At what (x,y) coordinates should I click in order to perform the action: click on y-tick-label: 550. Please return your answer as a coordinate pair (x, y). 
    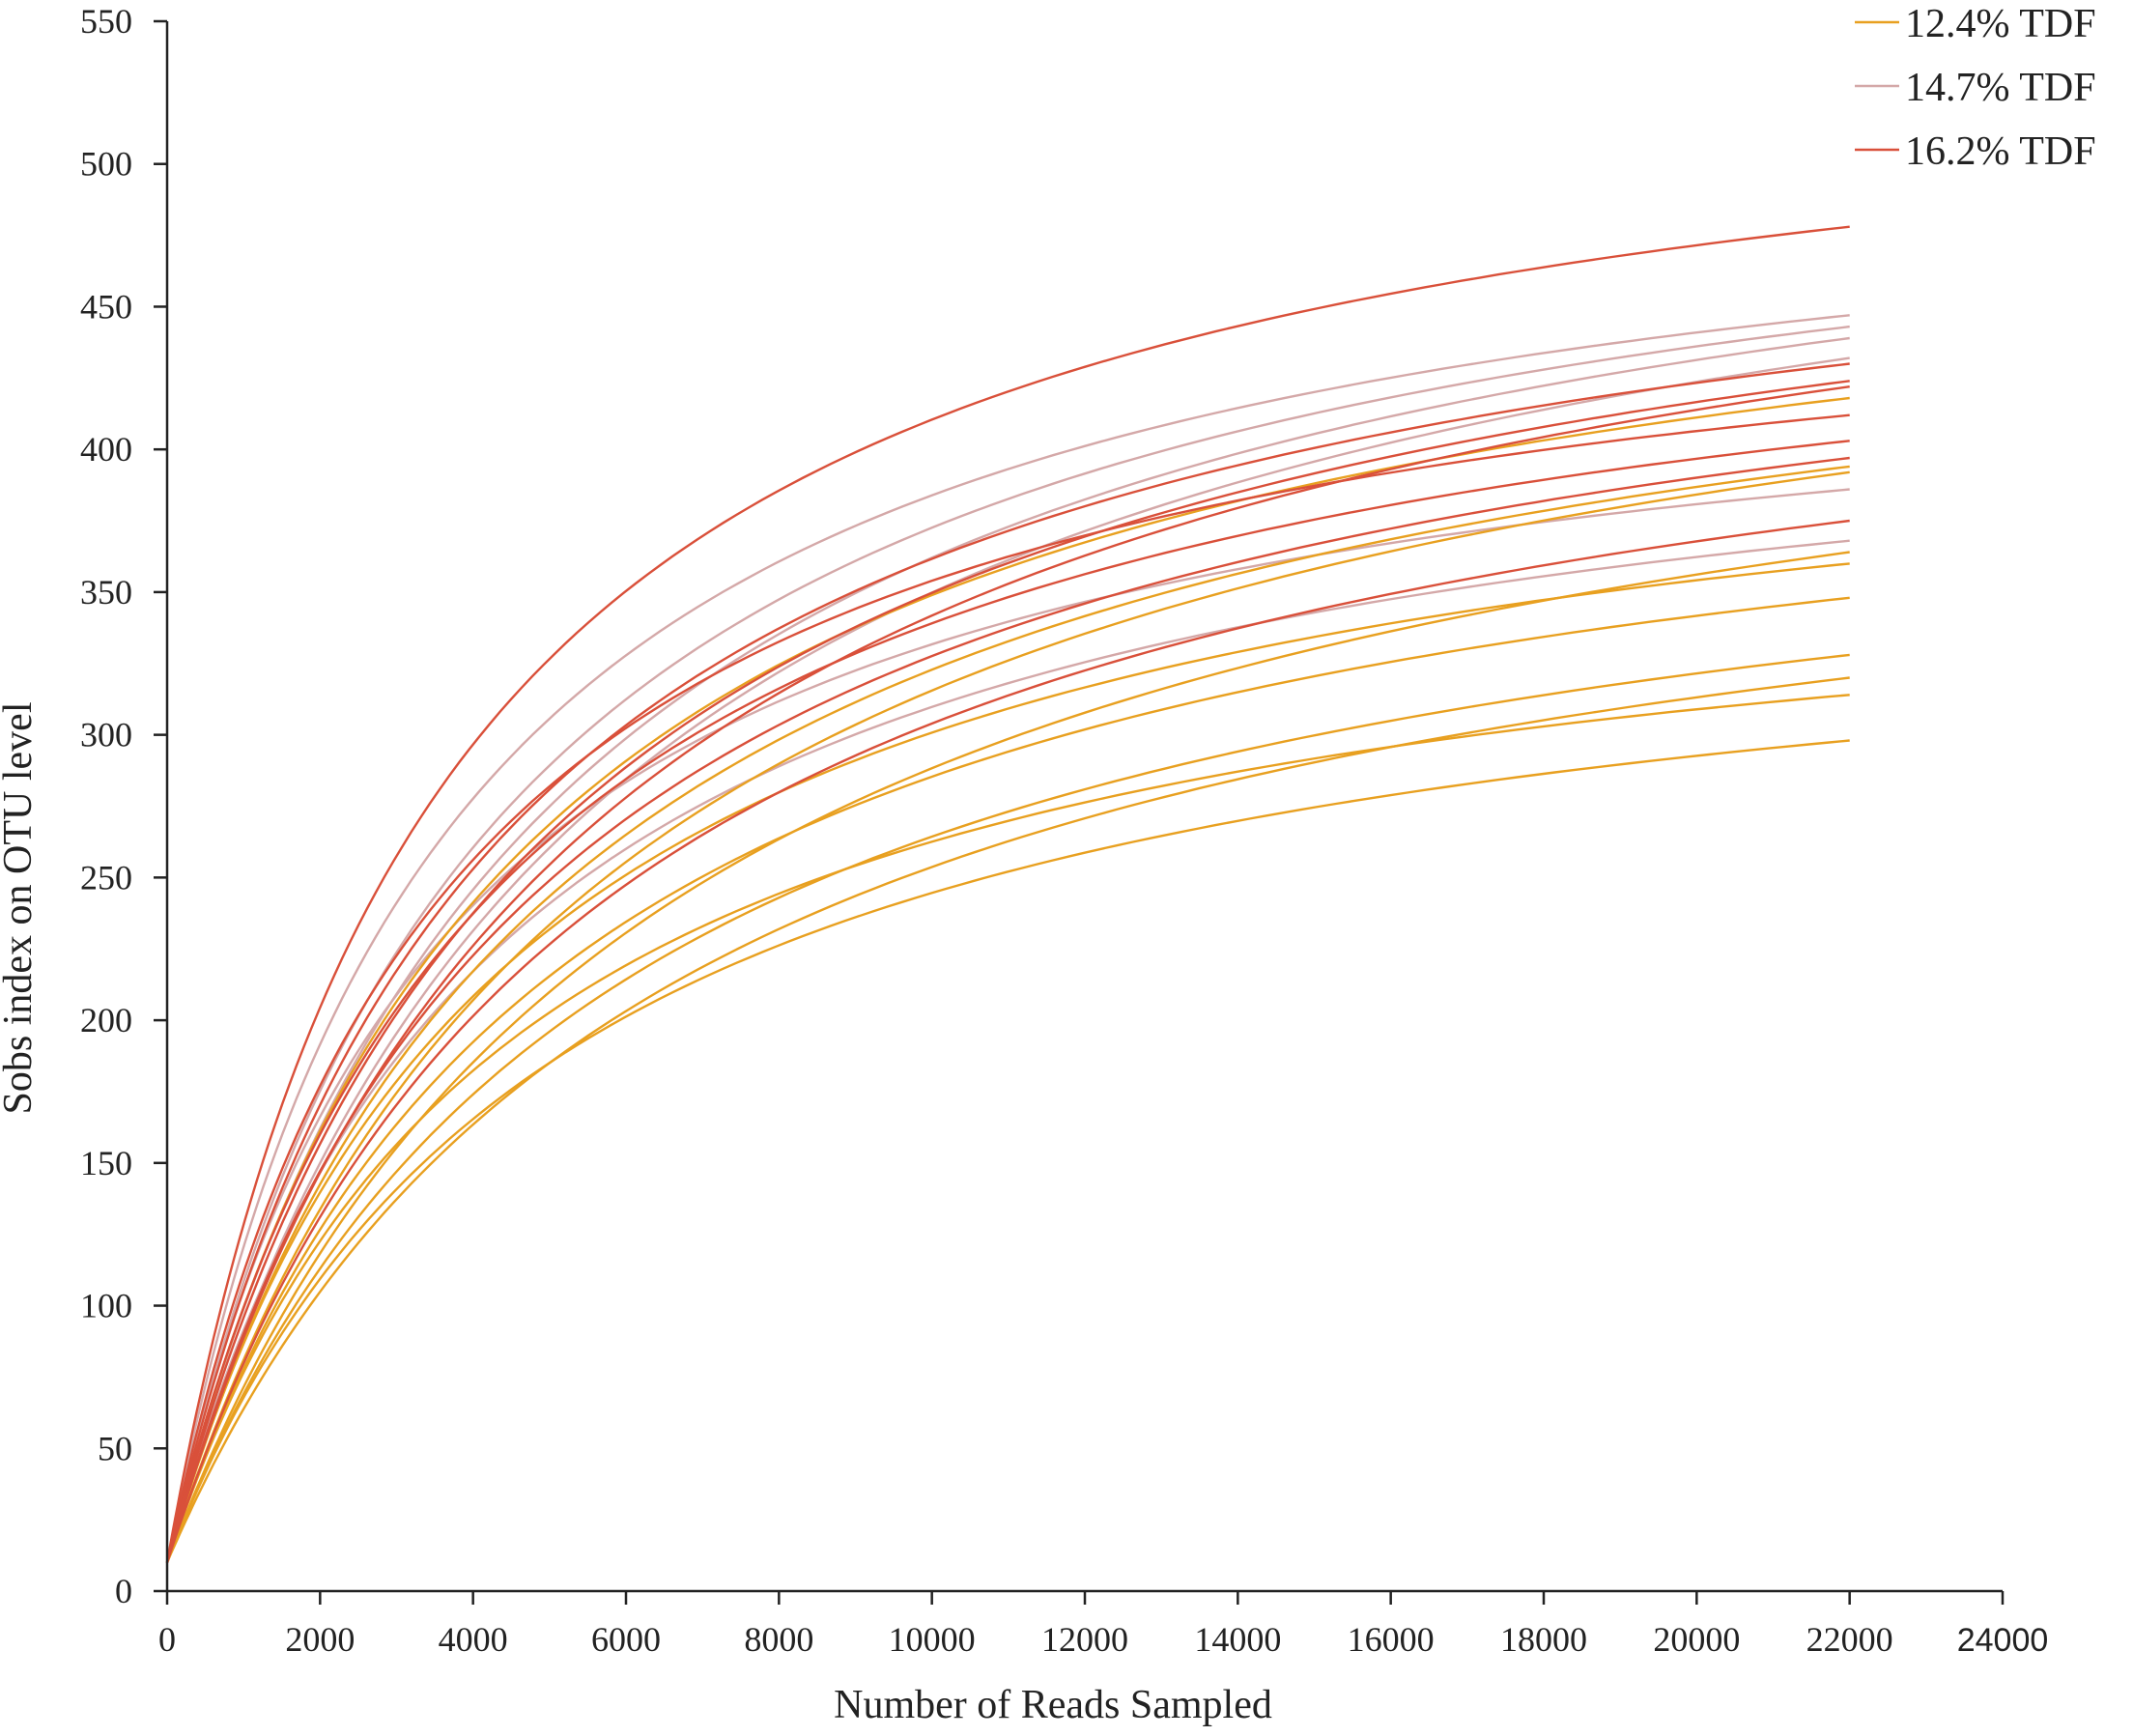
    Looking at the image, I should click on (106, 21).